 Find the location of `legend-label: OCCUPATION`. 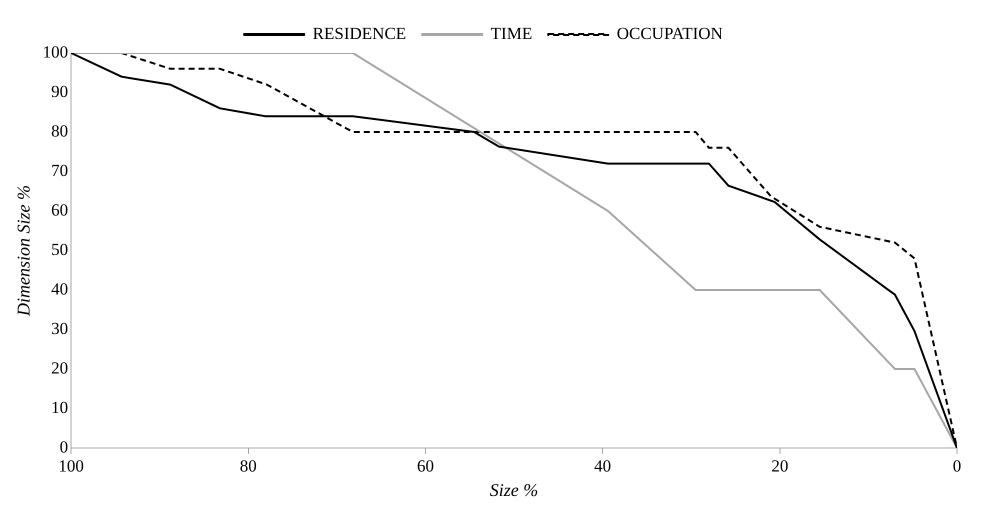

legend-label: OCCUPATION is located at coordinates (669, 33).